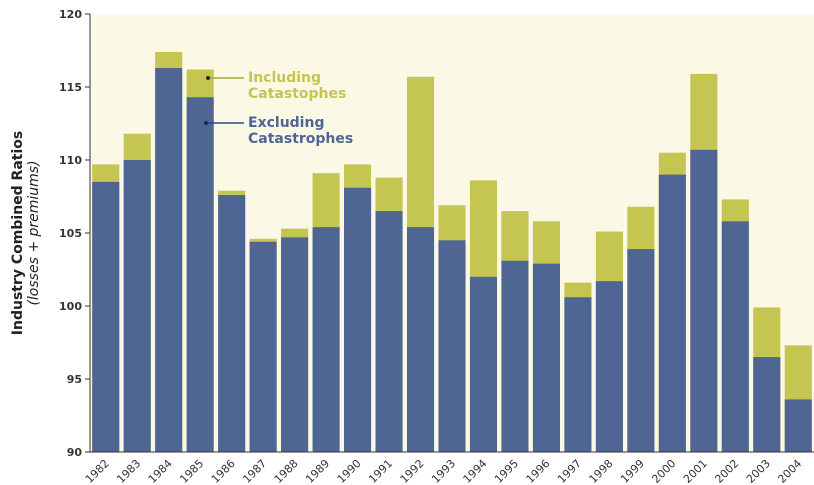 The width and height of the screenshot is (814, 485). Describe the element at coordinates (34, 232) in the screenshot. I see `y-axis-sublabel: (losses + premiums)` at that location.